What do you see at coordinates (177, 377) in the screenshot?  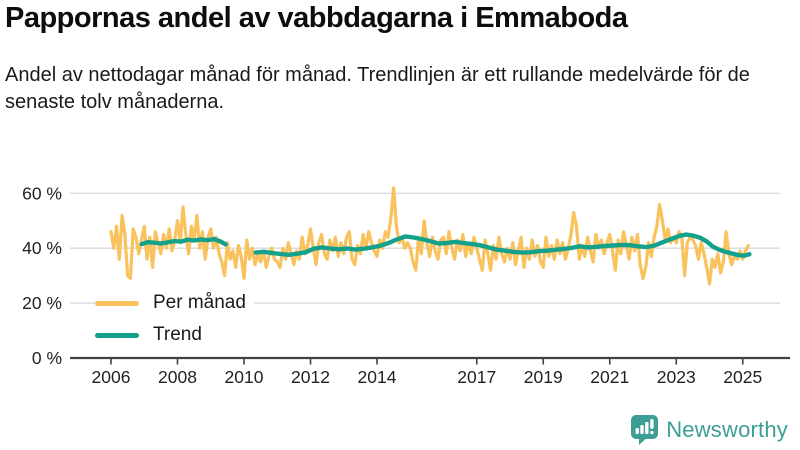 I see `x-axis-tick-label: 2008` at bounding box center [177, 377].